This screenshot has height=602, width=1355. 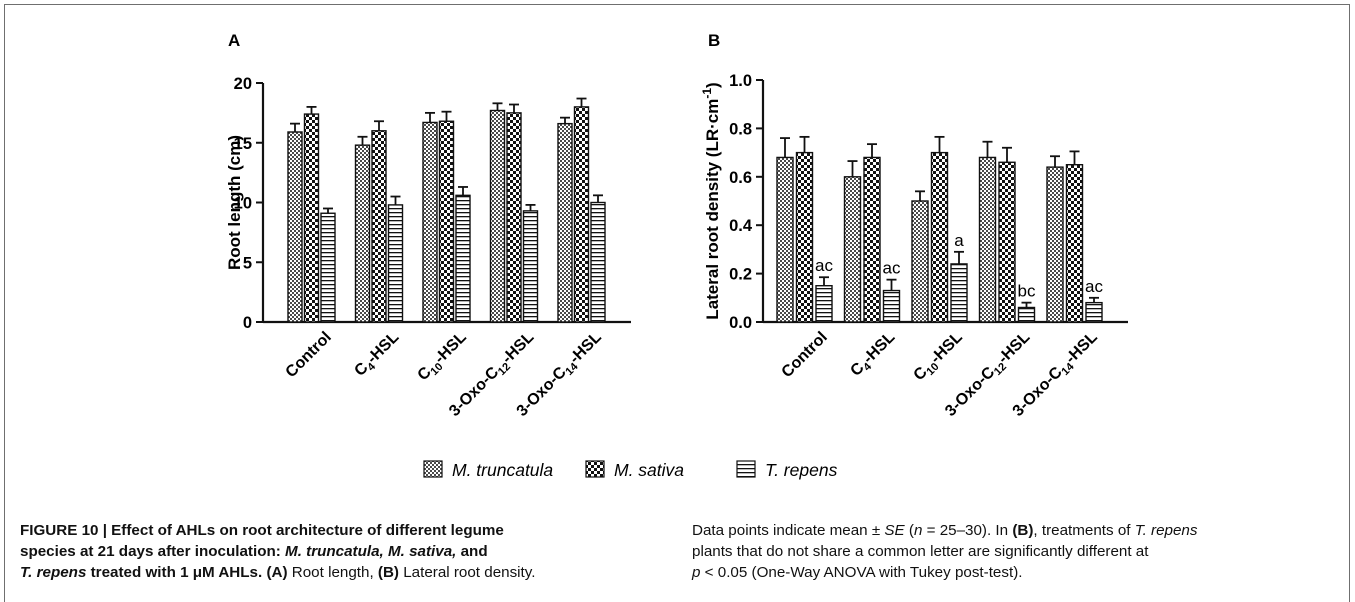 What do you see at coordinates (243, 144) in the screenshot?
I see `panel-a-y-tick-label: 15` at bounding box center [243, 144].